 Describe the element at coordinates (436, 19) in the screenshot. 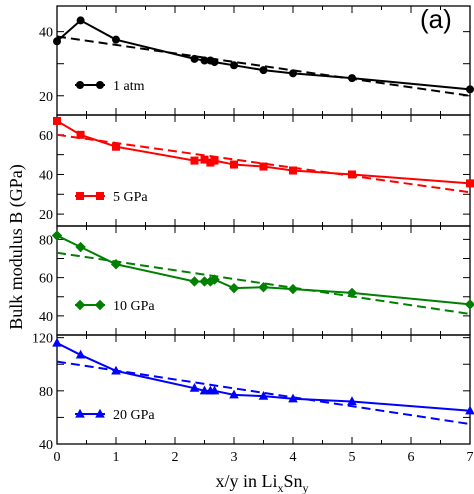

I see `panel-label: (a)` at that location.